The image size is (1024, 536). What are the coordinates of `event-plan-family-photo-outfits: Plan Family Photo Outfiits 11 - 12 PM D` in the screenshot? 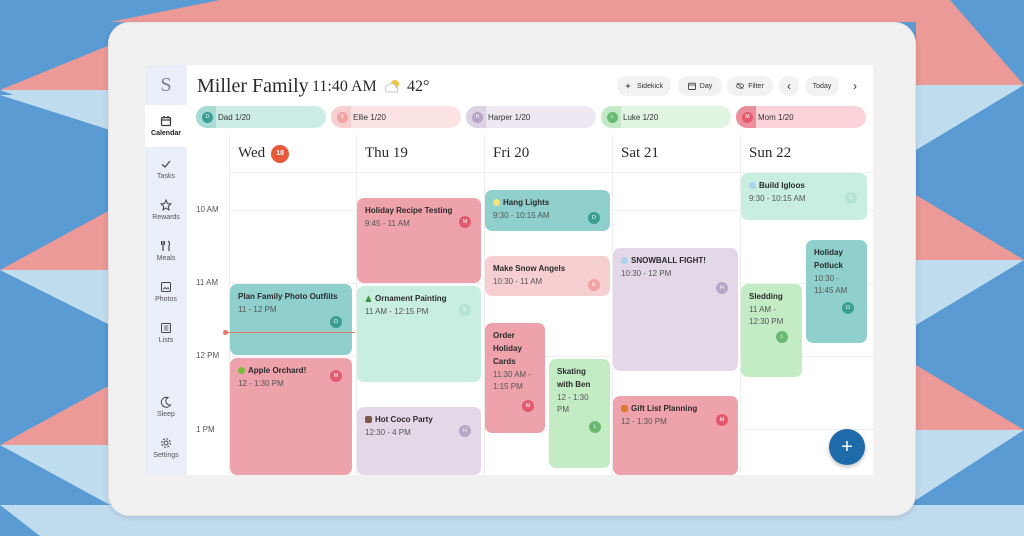 It's located at (291, 319).